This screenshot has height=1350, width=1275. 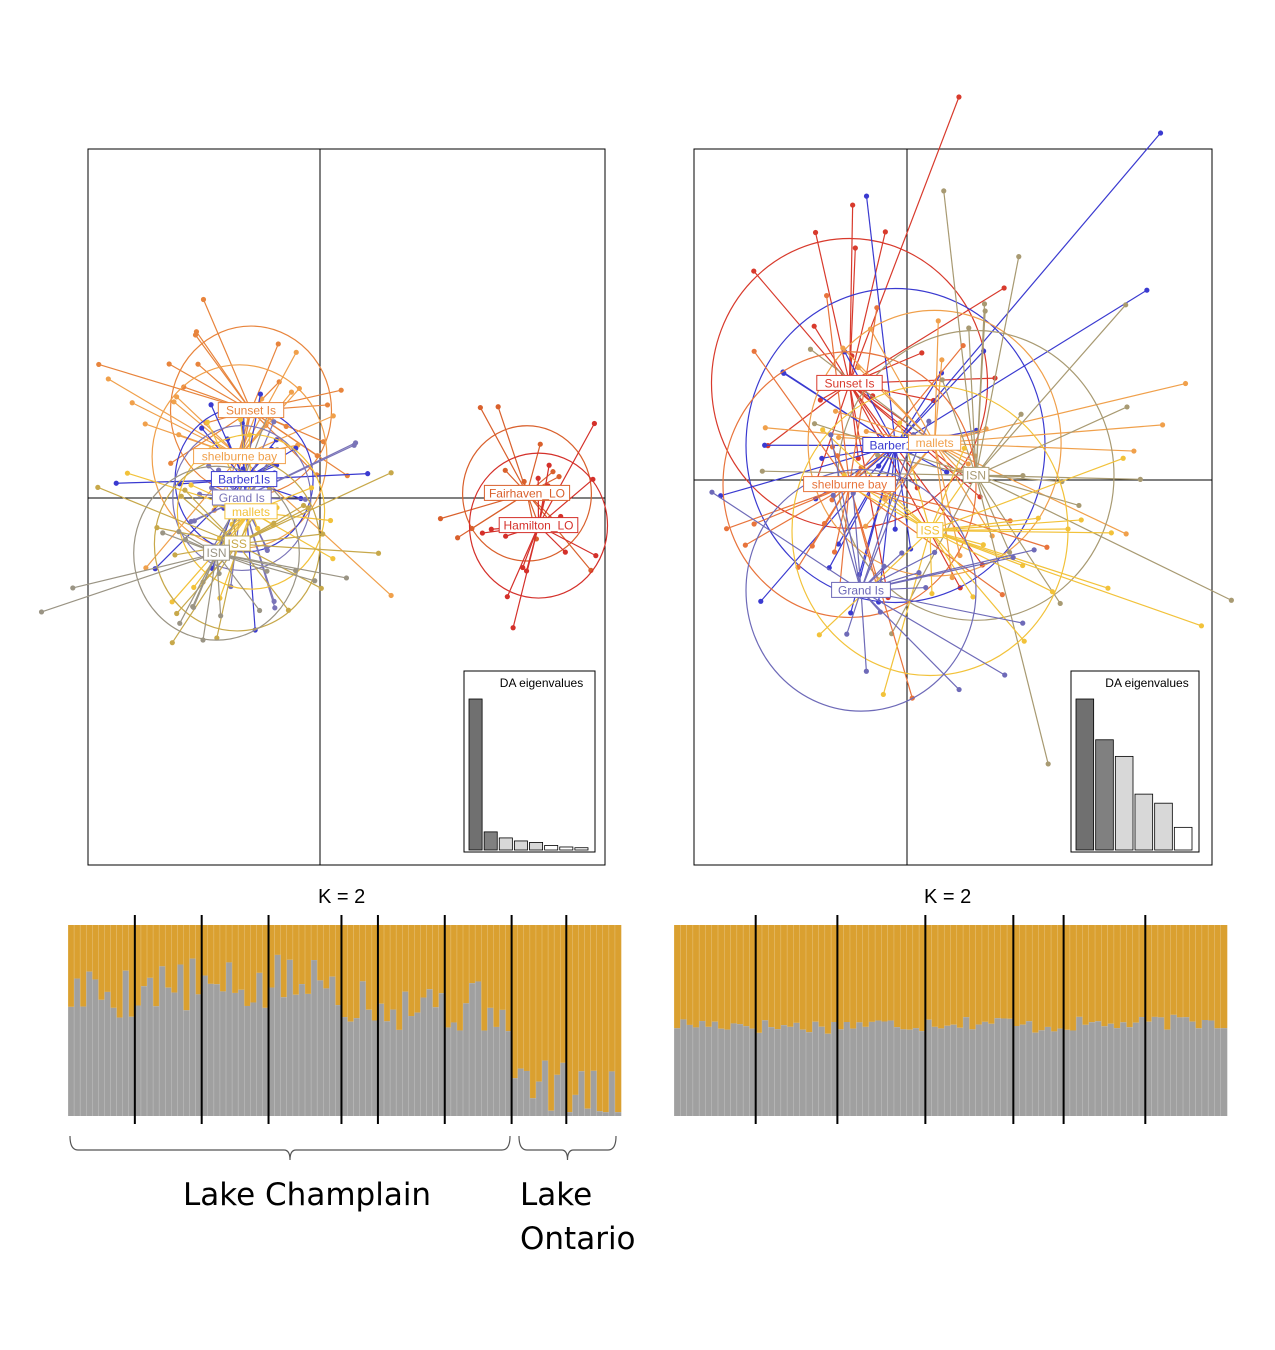 What do you see at coordinates (849, 382) in the screenshot?
I see `group-label-box` at bounding box center [849, 382].